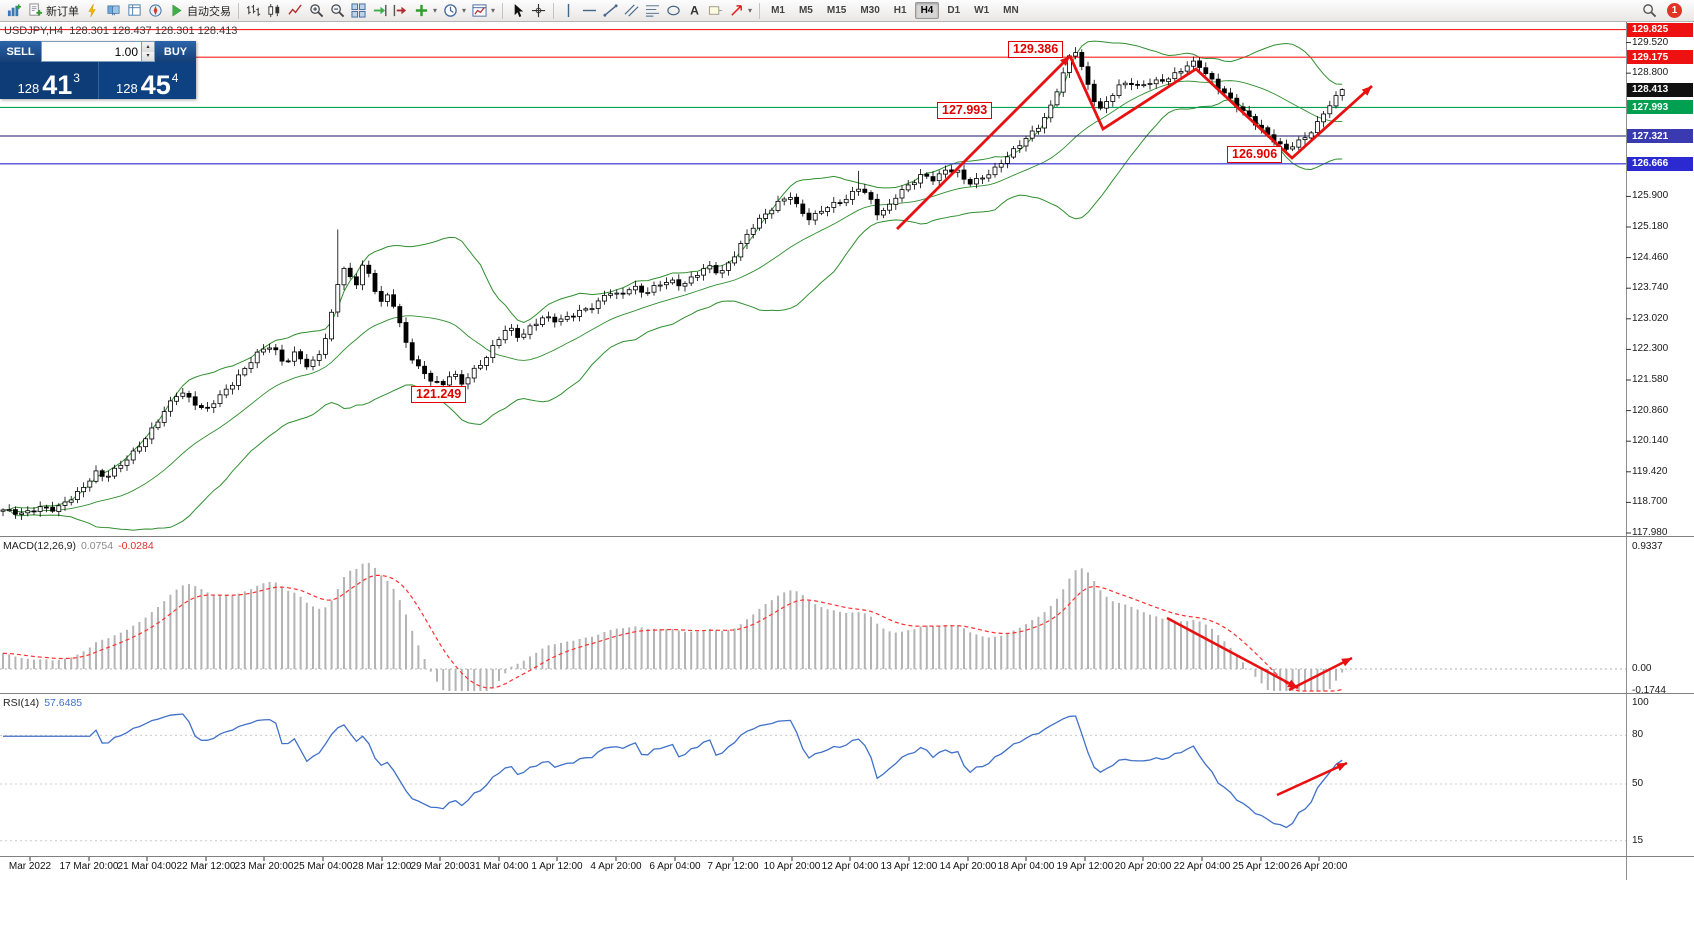 Image resolution: width=1694 pixels, height=942 pixels. Describe the element at coordinates (454, 10) in the screenshot. I see `periods-button: ▾` at that location.